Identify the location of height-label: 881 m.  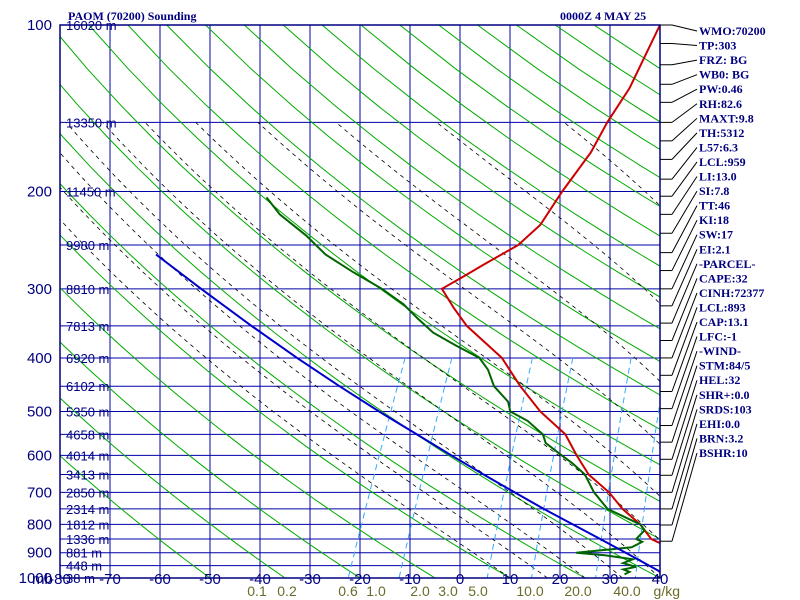
(84, 553).